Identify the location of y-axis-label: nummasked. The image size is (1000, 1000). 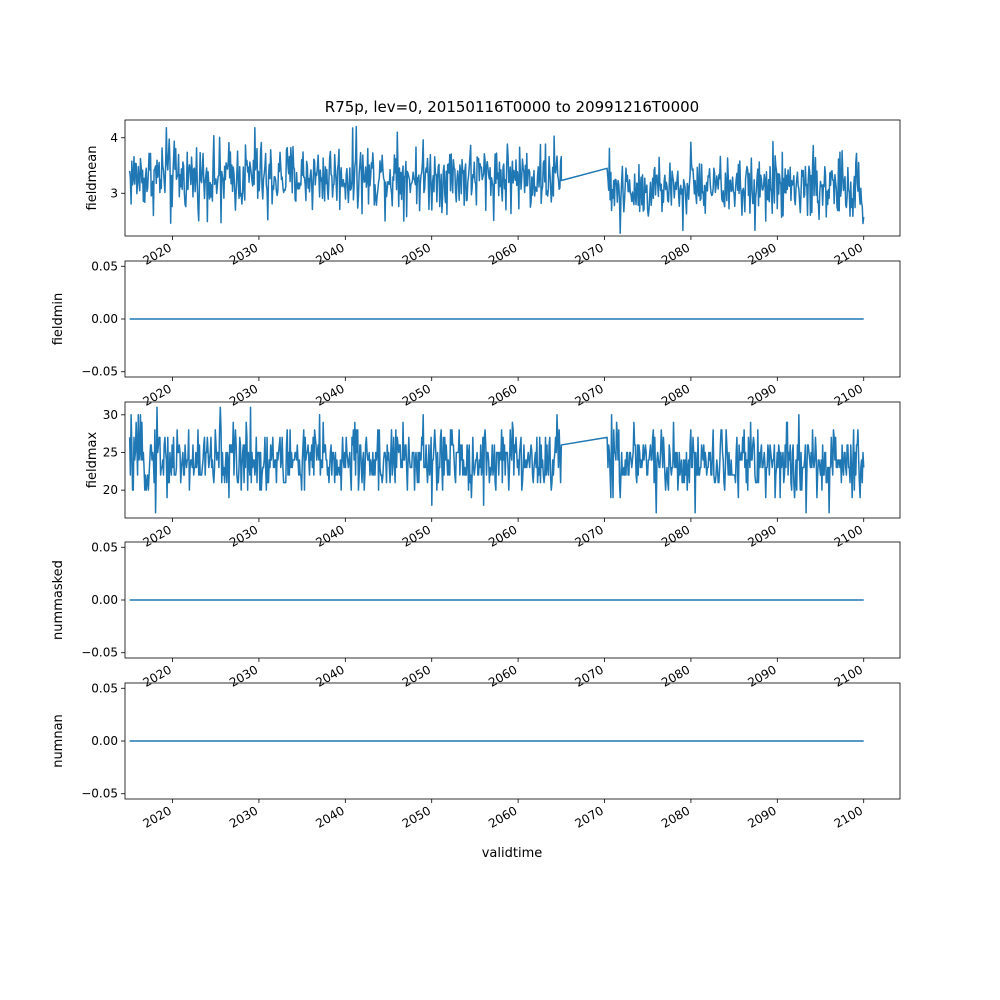
(58, 600).